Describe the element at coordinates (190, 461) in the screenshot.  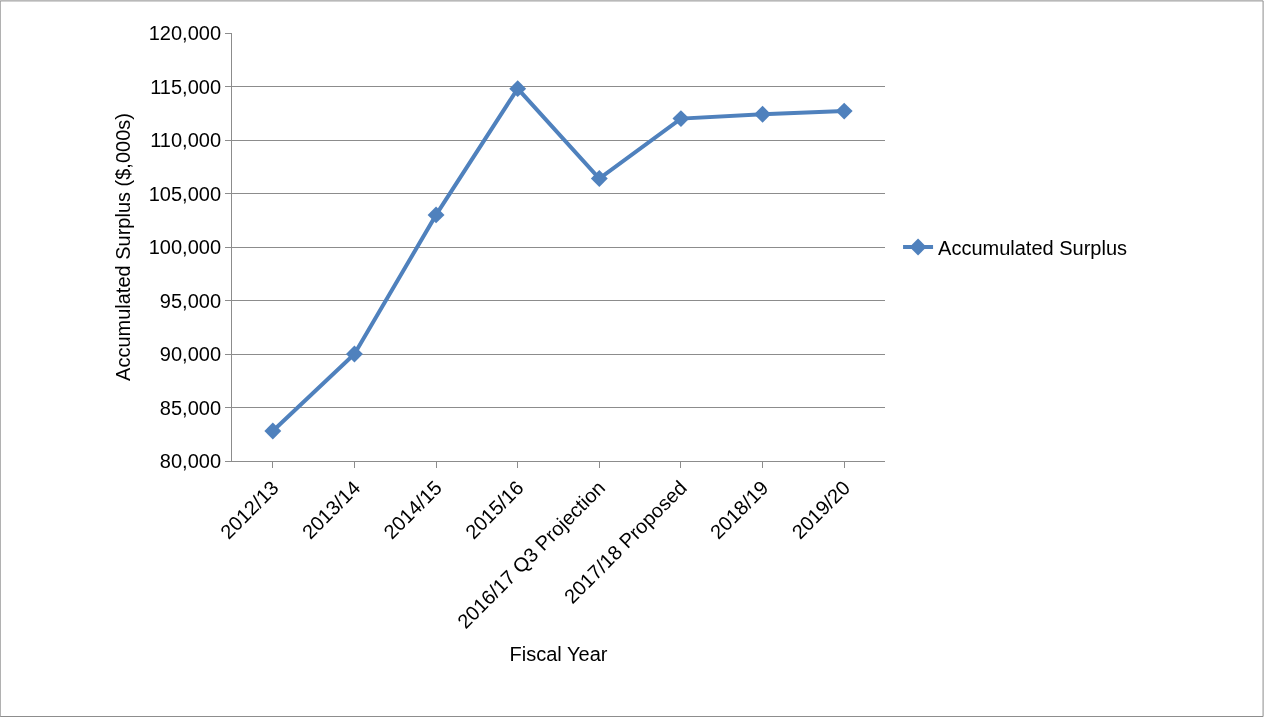
I see `y-tick-label: 80,000` at that location.